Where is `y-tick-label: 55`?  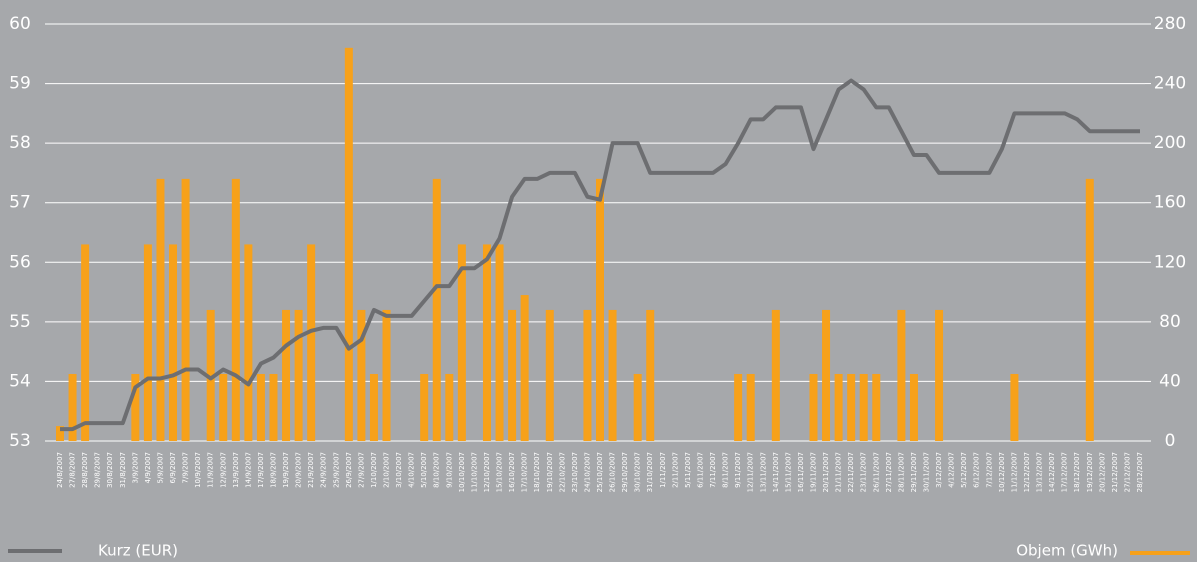
y-tick-label: 55 is located at coordinates (20, 322).